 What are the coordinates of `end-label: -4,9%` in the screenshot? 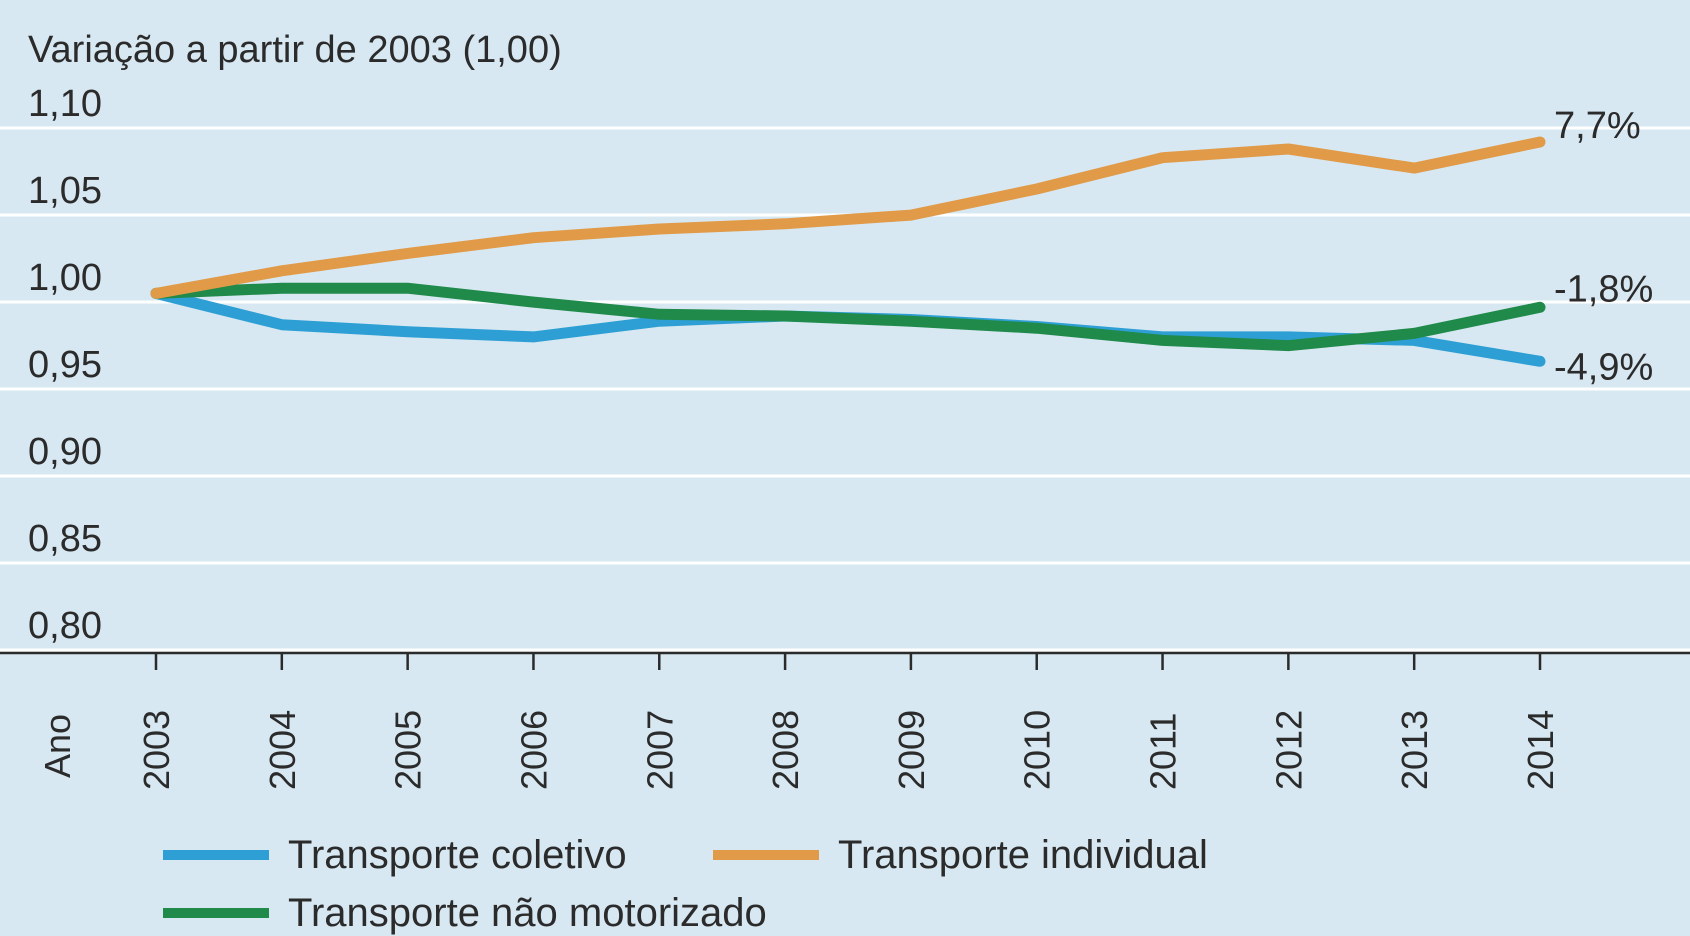 It's located at (1603, 367).